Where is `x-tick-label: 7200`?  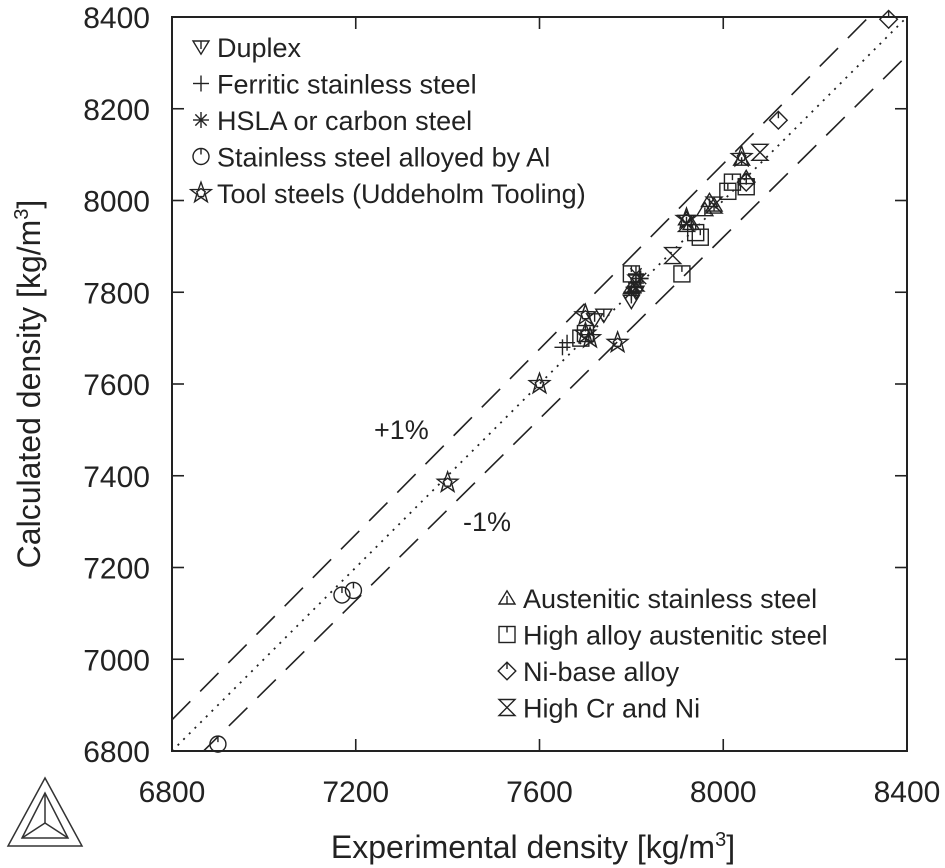 x-tick-label: 7200 is located at coordinates (355, 792).